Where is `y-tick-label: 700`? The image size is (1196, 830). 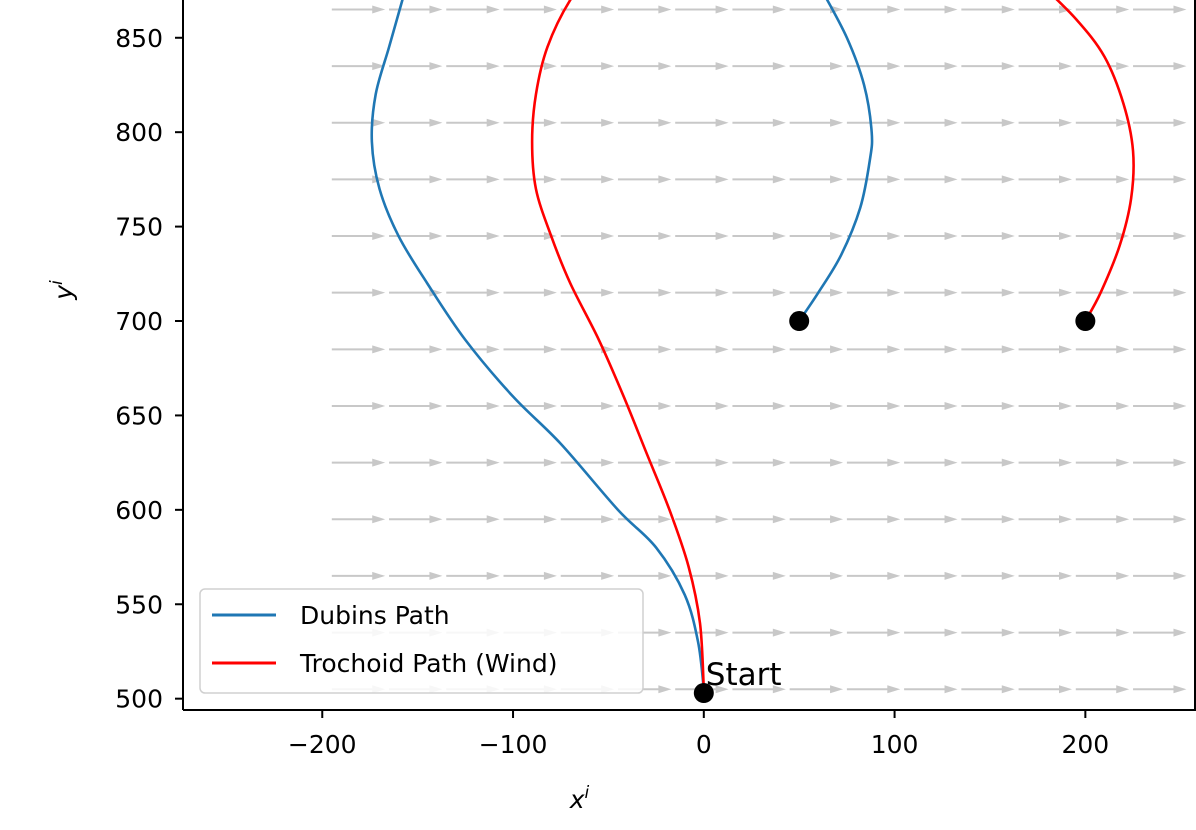
y-tick-label: 700 is located at coordinates (139, 321).